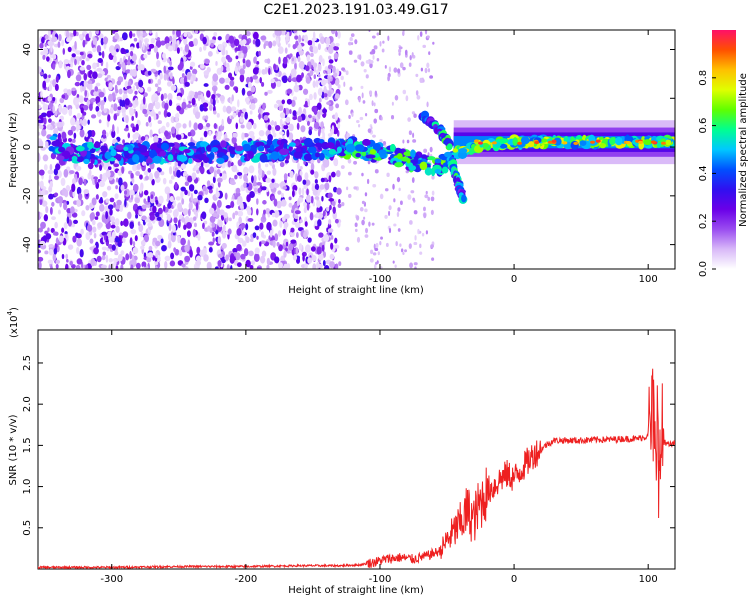  I want to click on spectrogram-peak-cell, so click(593, 142).